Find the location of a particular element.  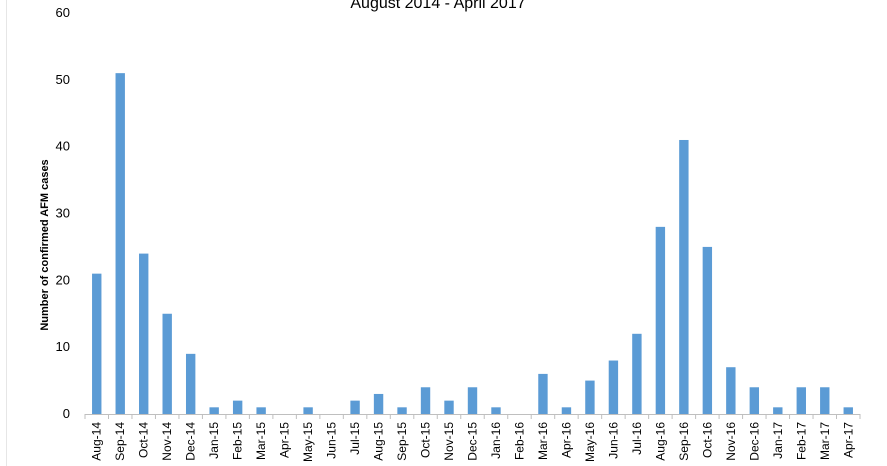

x-tick-label: Nov-14 is located at coordinates (167, 441).